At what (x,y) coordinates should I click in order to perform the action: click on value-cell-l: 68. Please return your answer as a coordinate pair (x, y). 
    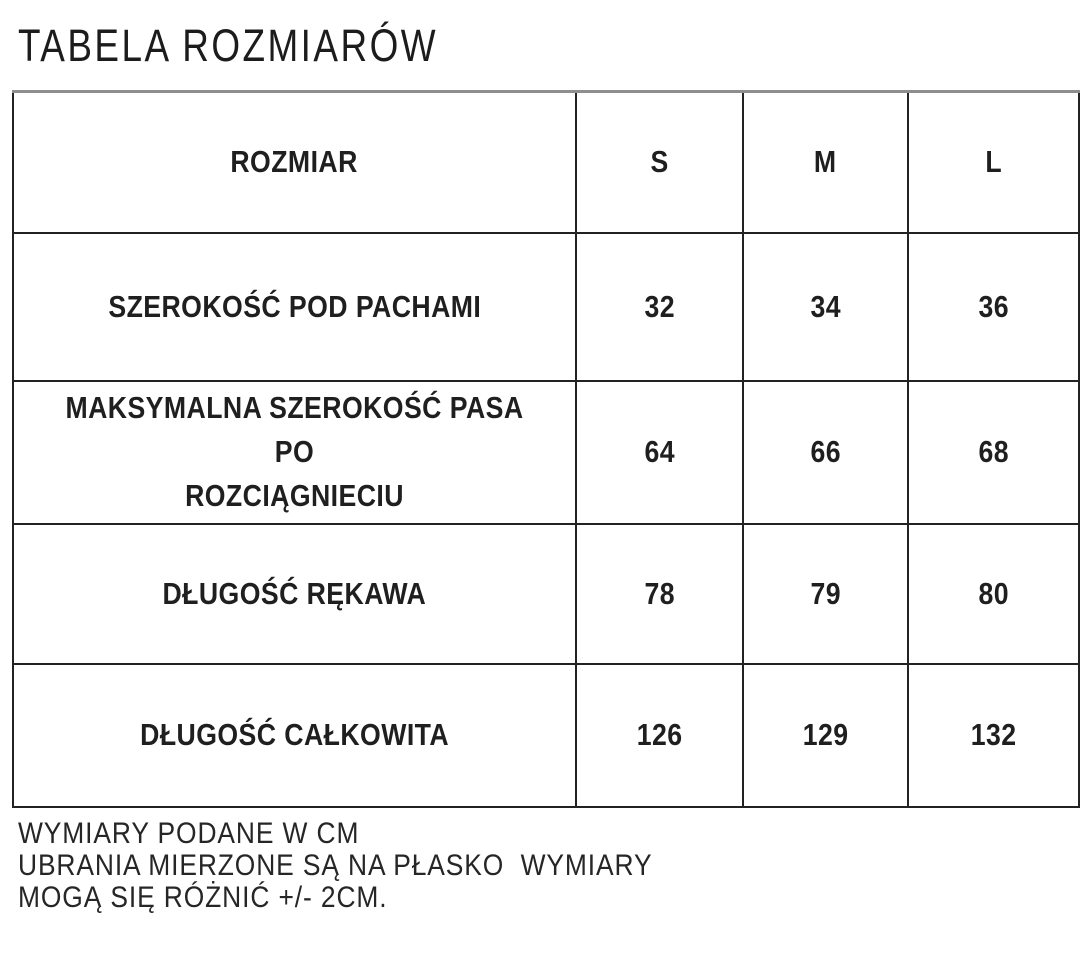
    Looking at the image, I should click on (993, 452).